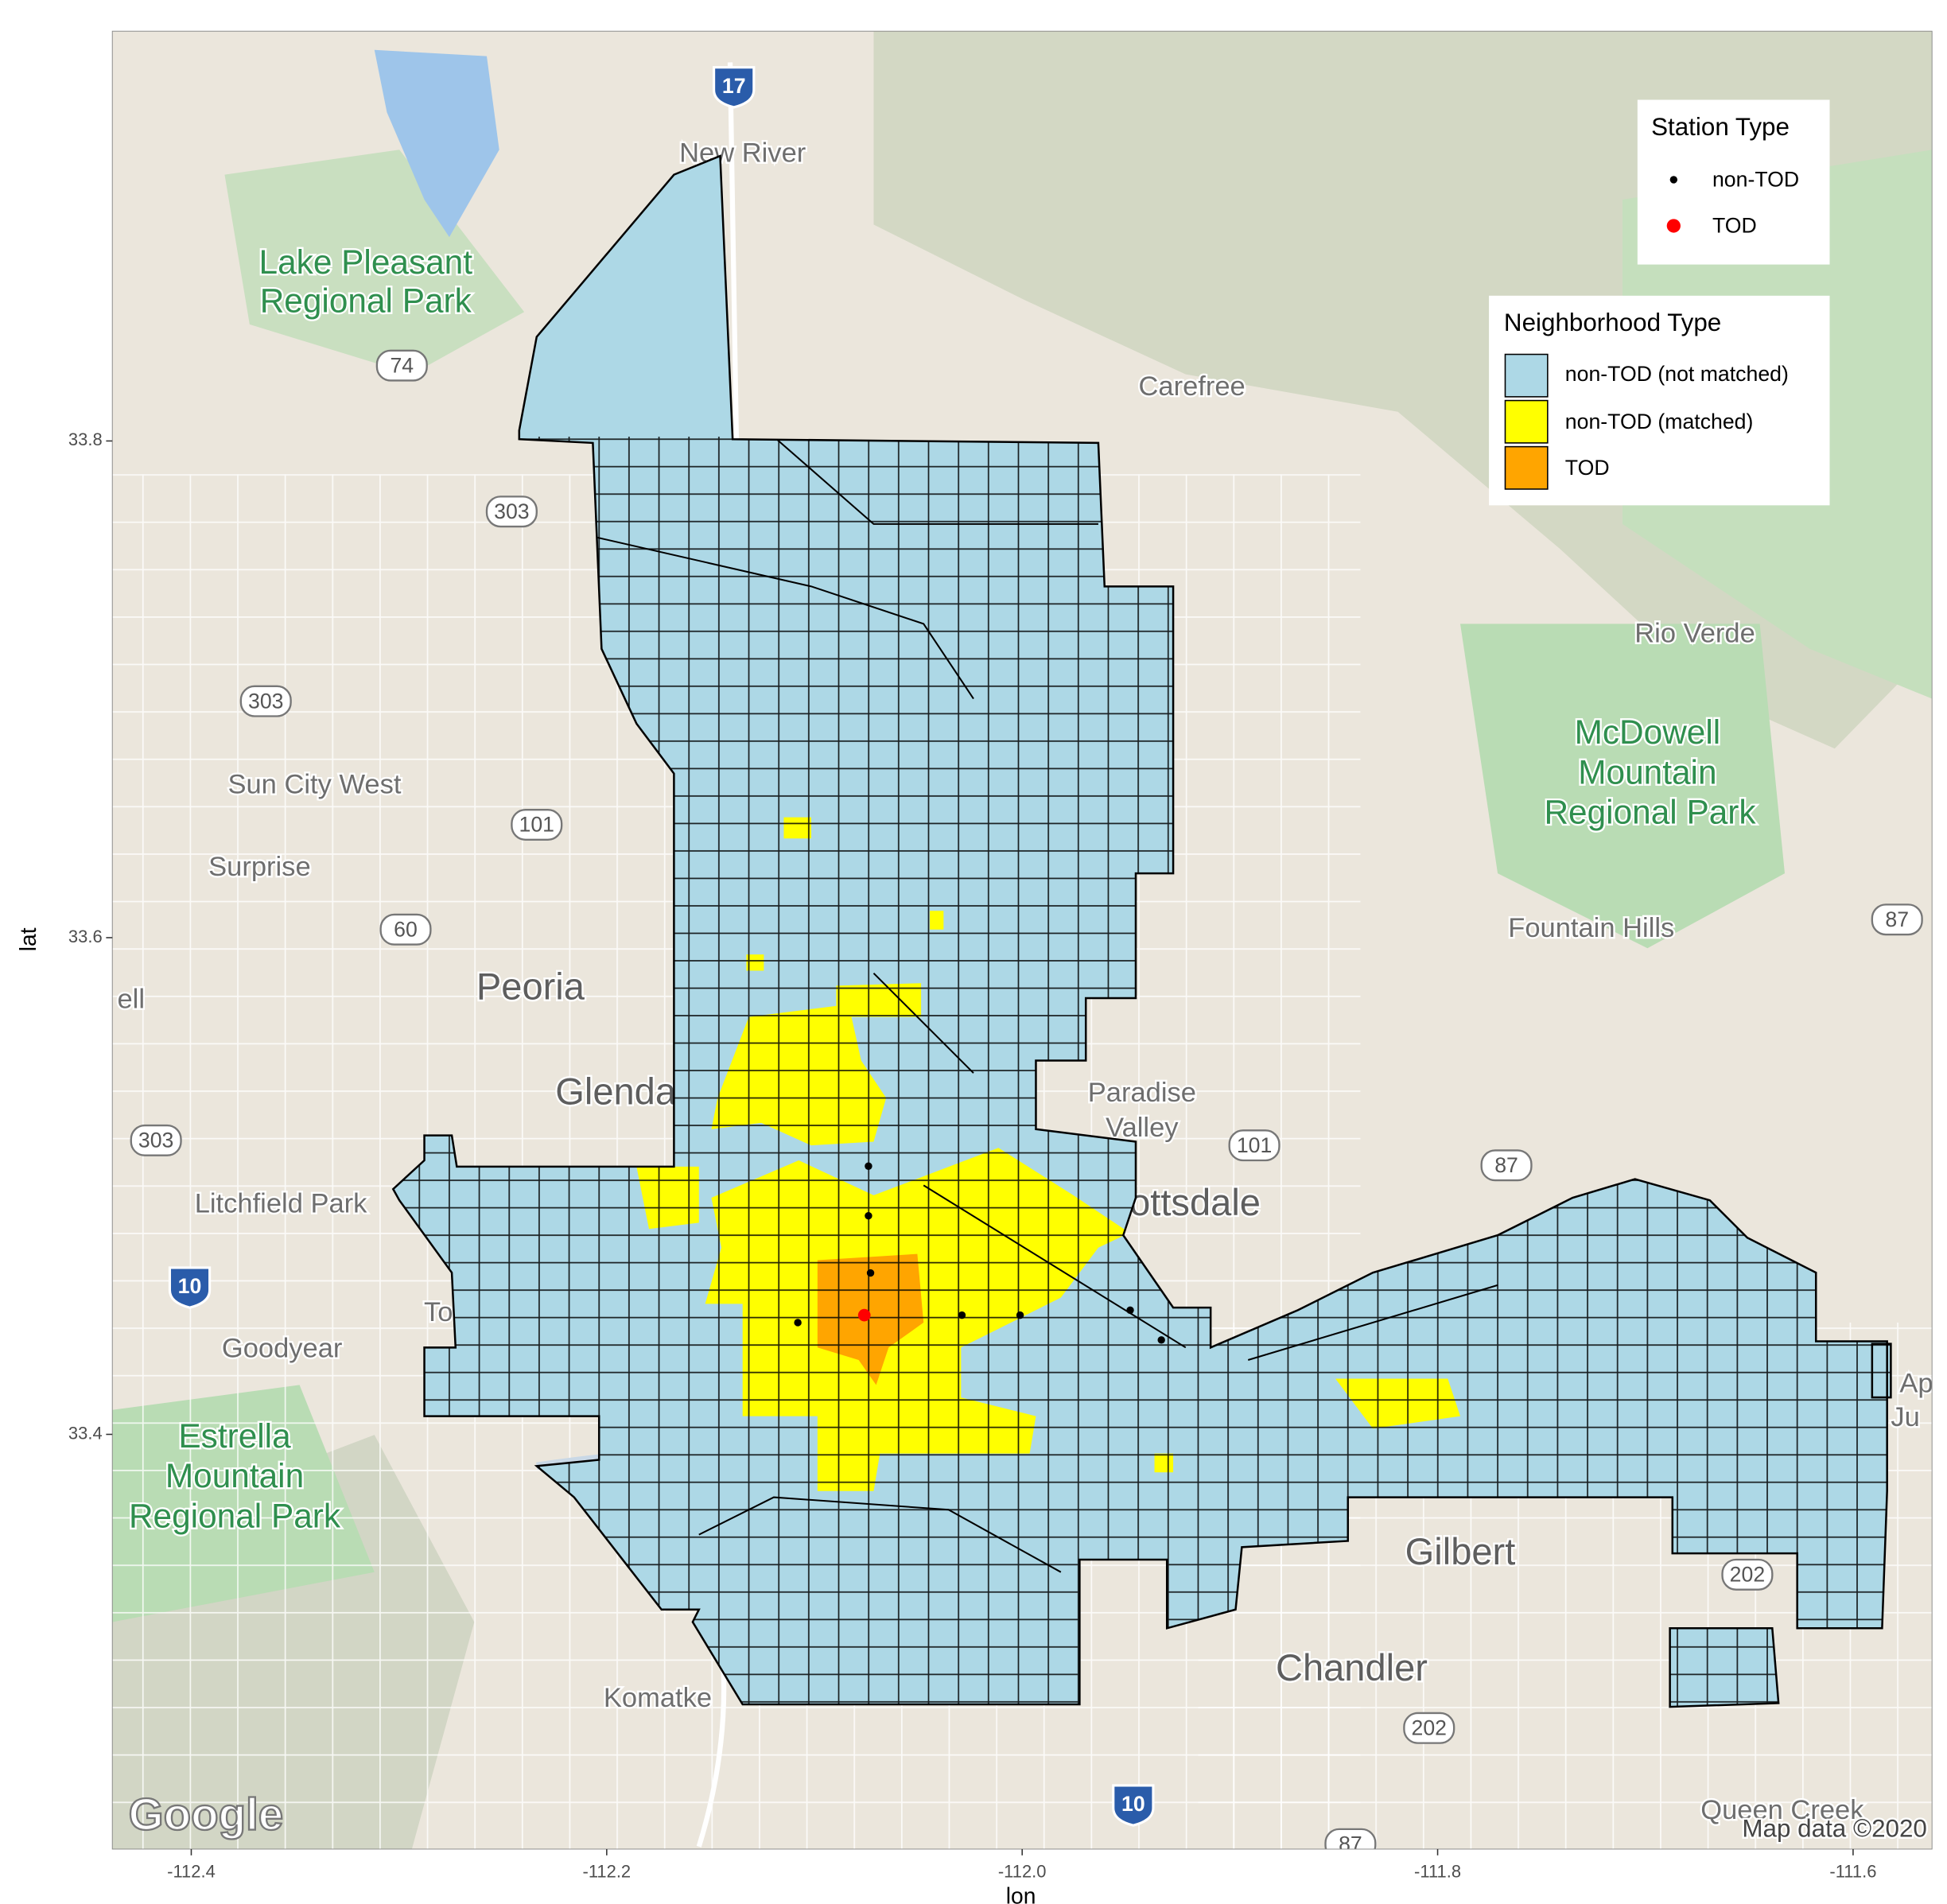  I want to click on park-label: Lake Pleasant, so click(366, 262).